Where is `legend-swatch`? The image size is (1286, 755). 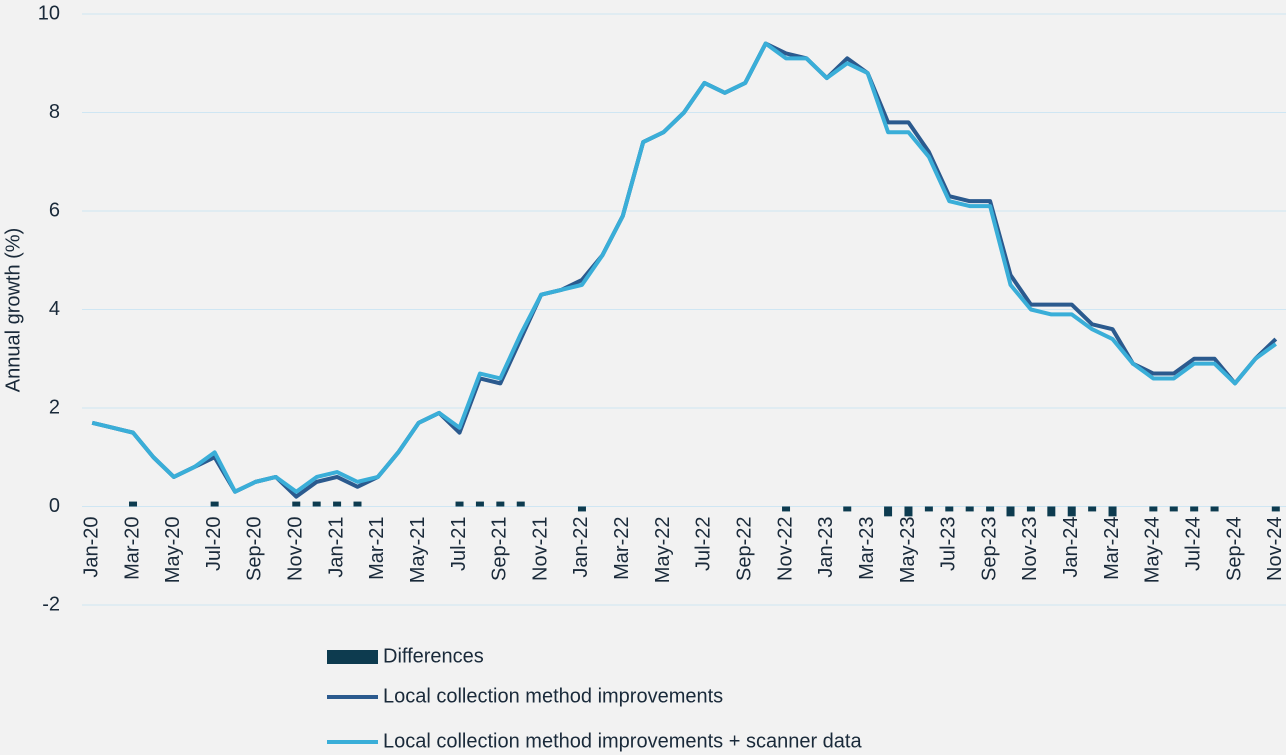 legend-swatch is located at coordinates (352, 657).